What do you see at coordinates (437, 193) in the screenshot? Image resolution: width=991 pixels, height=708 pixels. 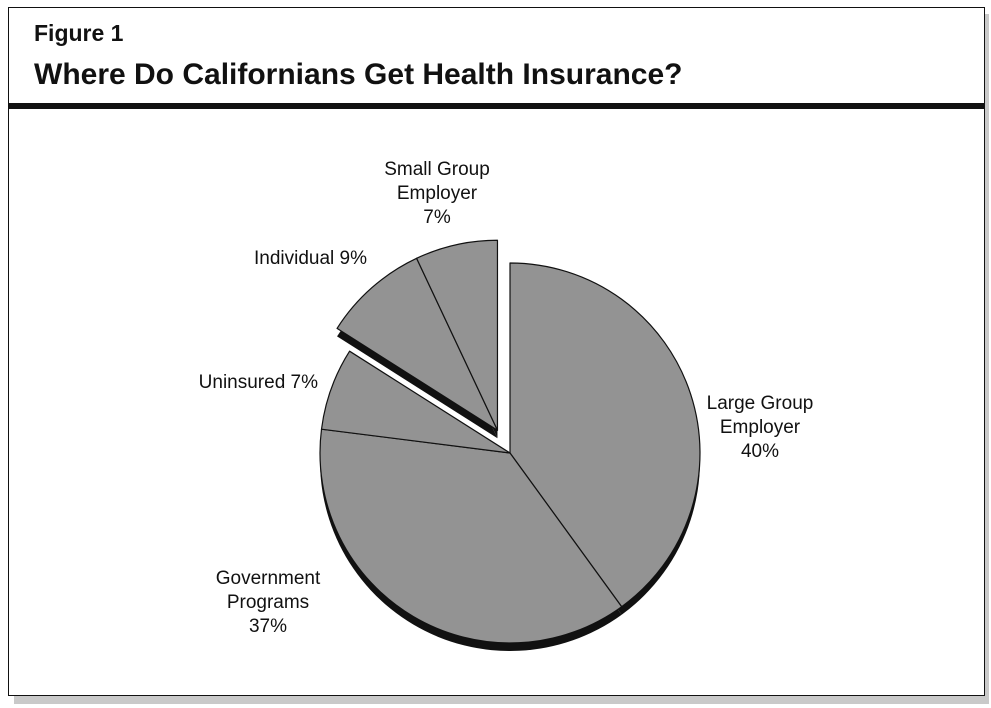 I see `label-small-group-employer: Small Group Employer 7%` at bounding box center [437, 193].